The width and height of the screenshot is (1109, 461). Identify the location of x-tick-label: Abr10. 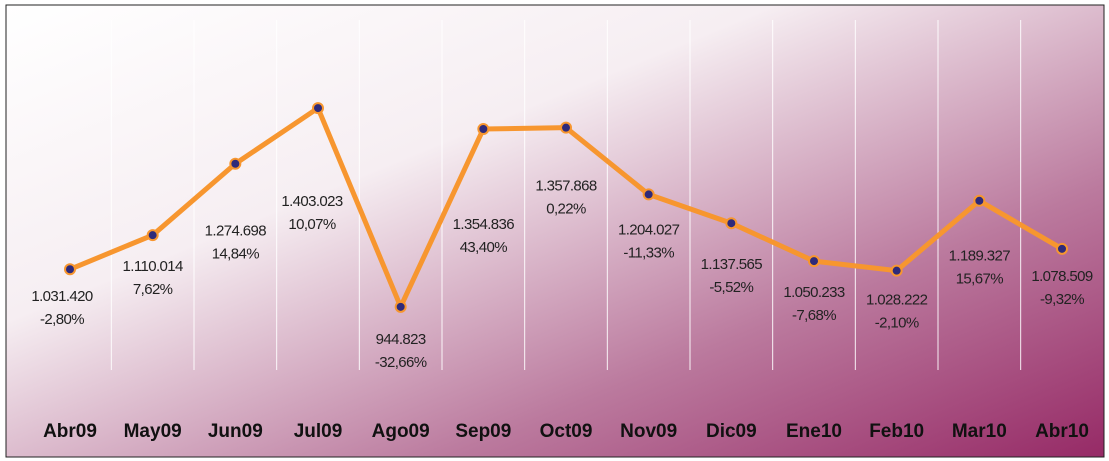
(1062, 431).